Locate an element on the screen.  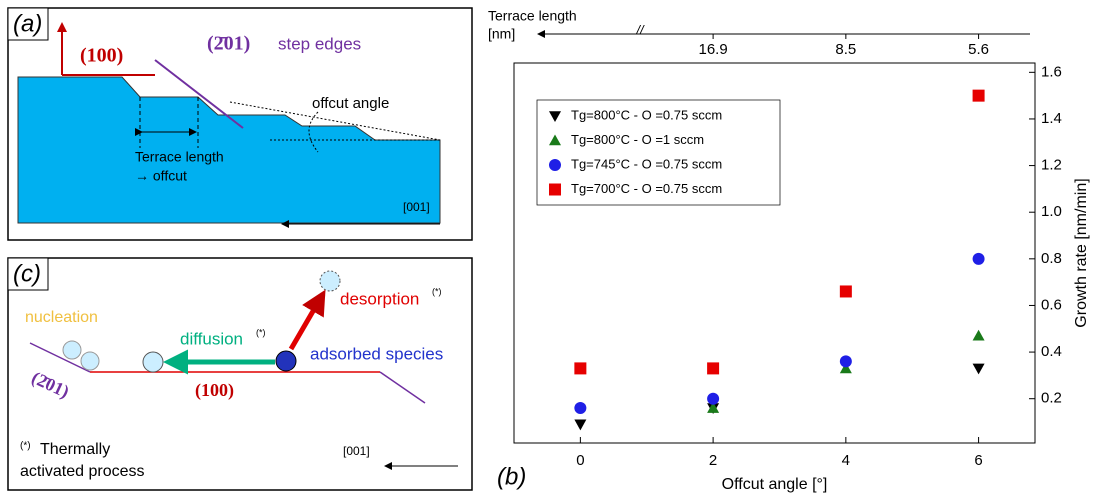
x2-tick-label: 5.6 is located at coordinates (978, 49).